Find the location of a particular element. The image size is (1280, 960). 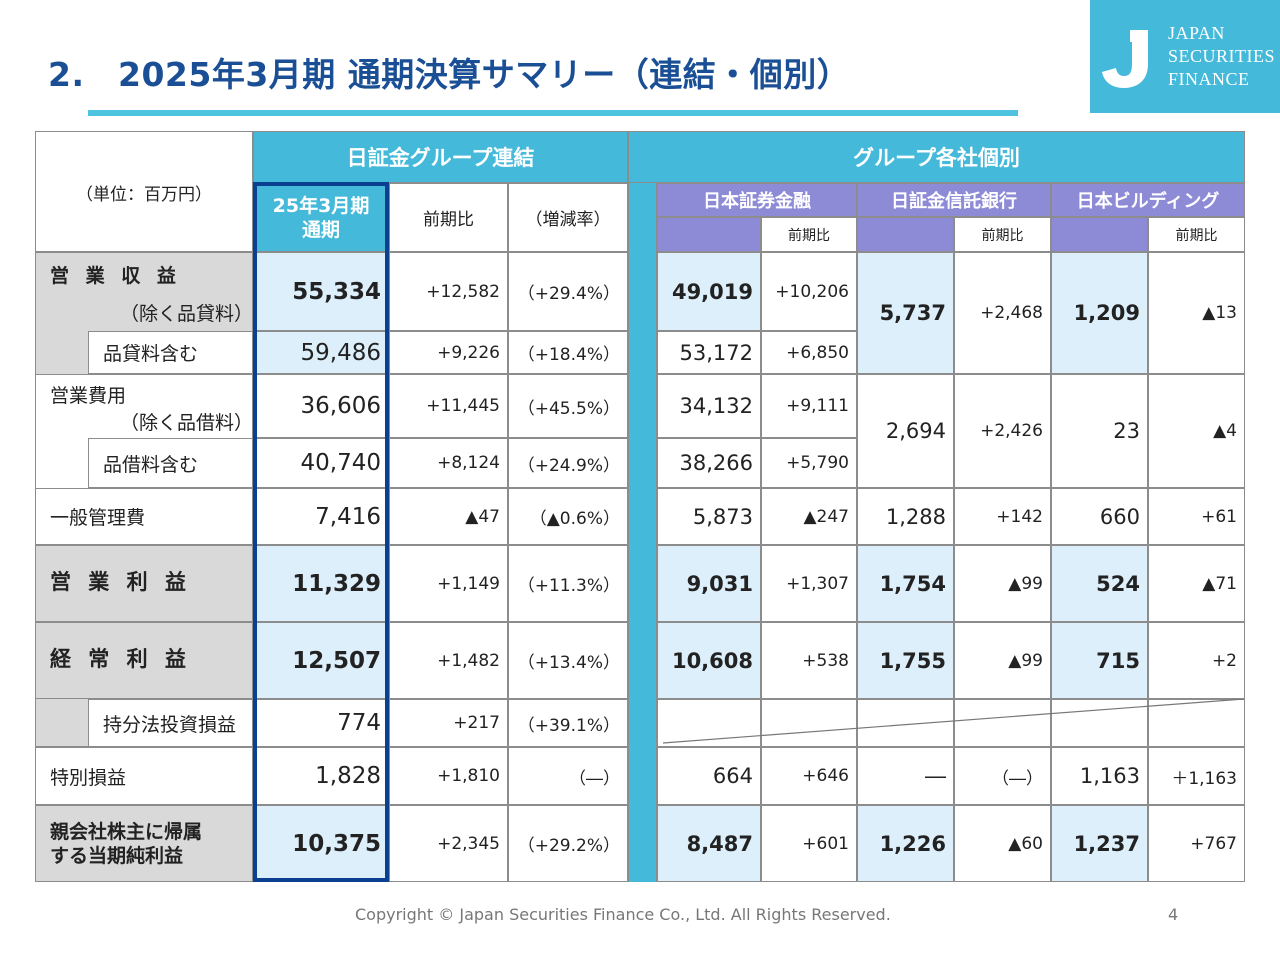

row-label-op-expense-incl: 品借料含む is located at coordinates (170, 463).